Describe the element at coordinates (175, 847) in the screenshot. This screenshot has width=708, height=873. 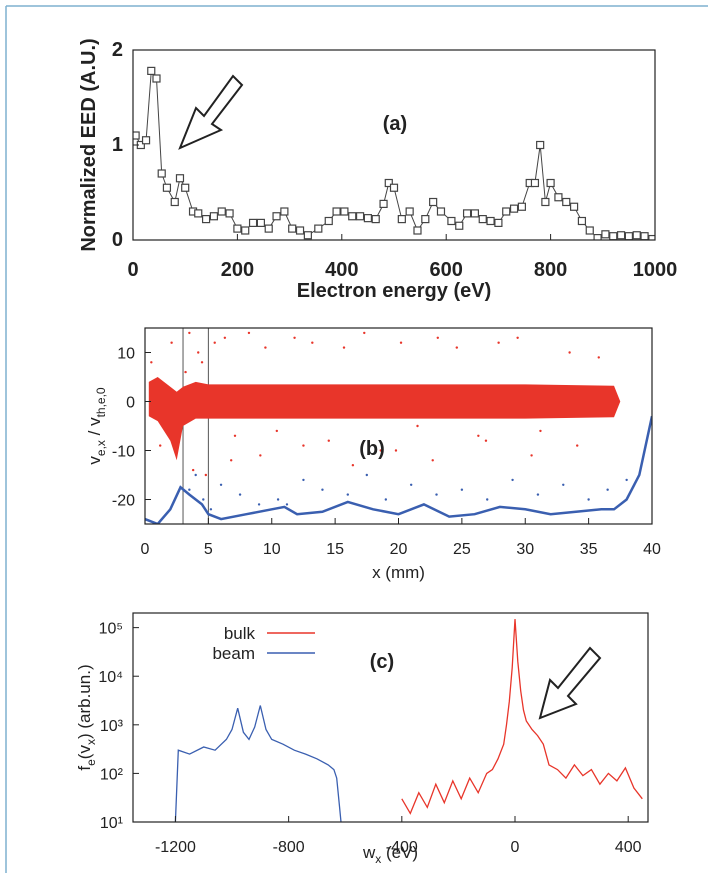
I see `x-tick-label: -1200` at that location.